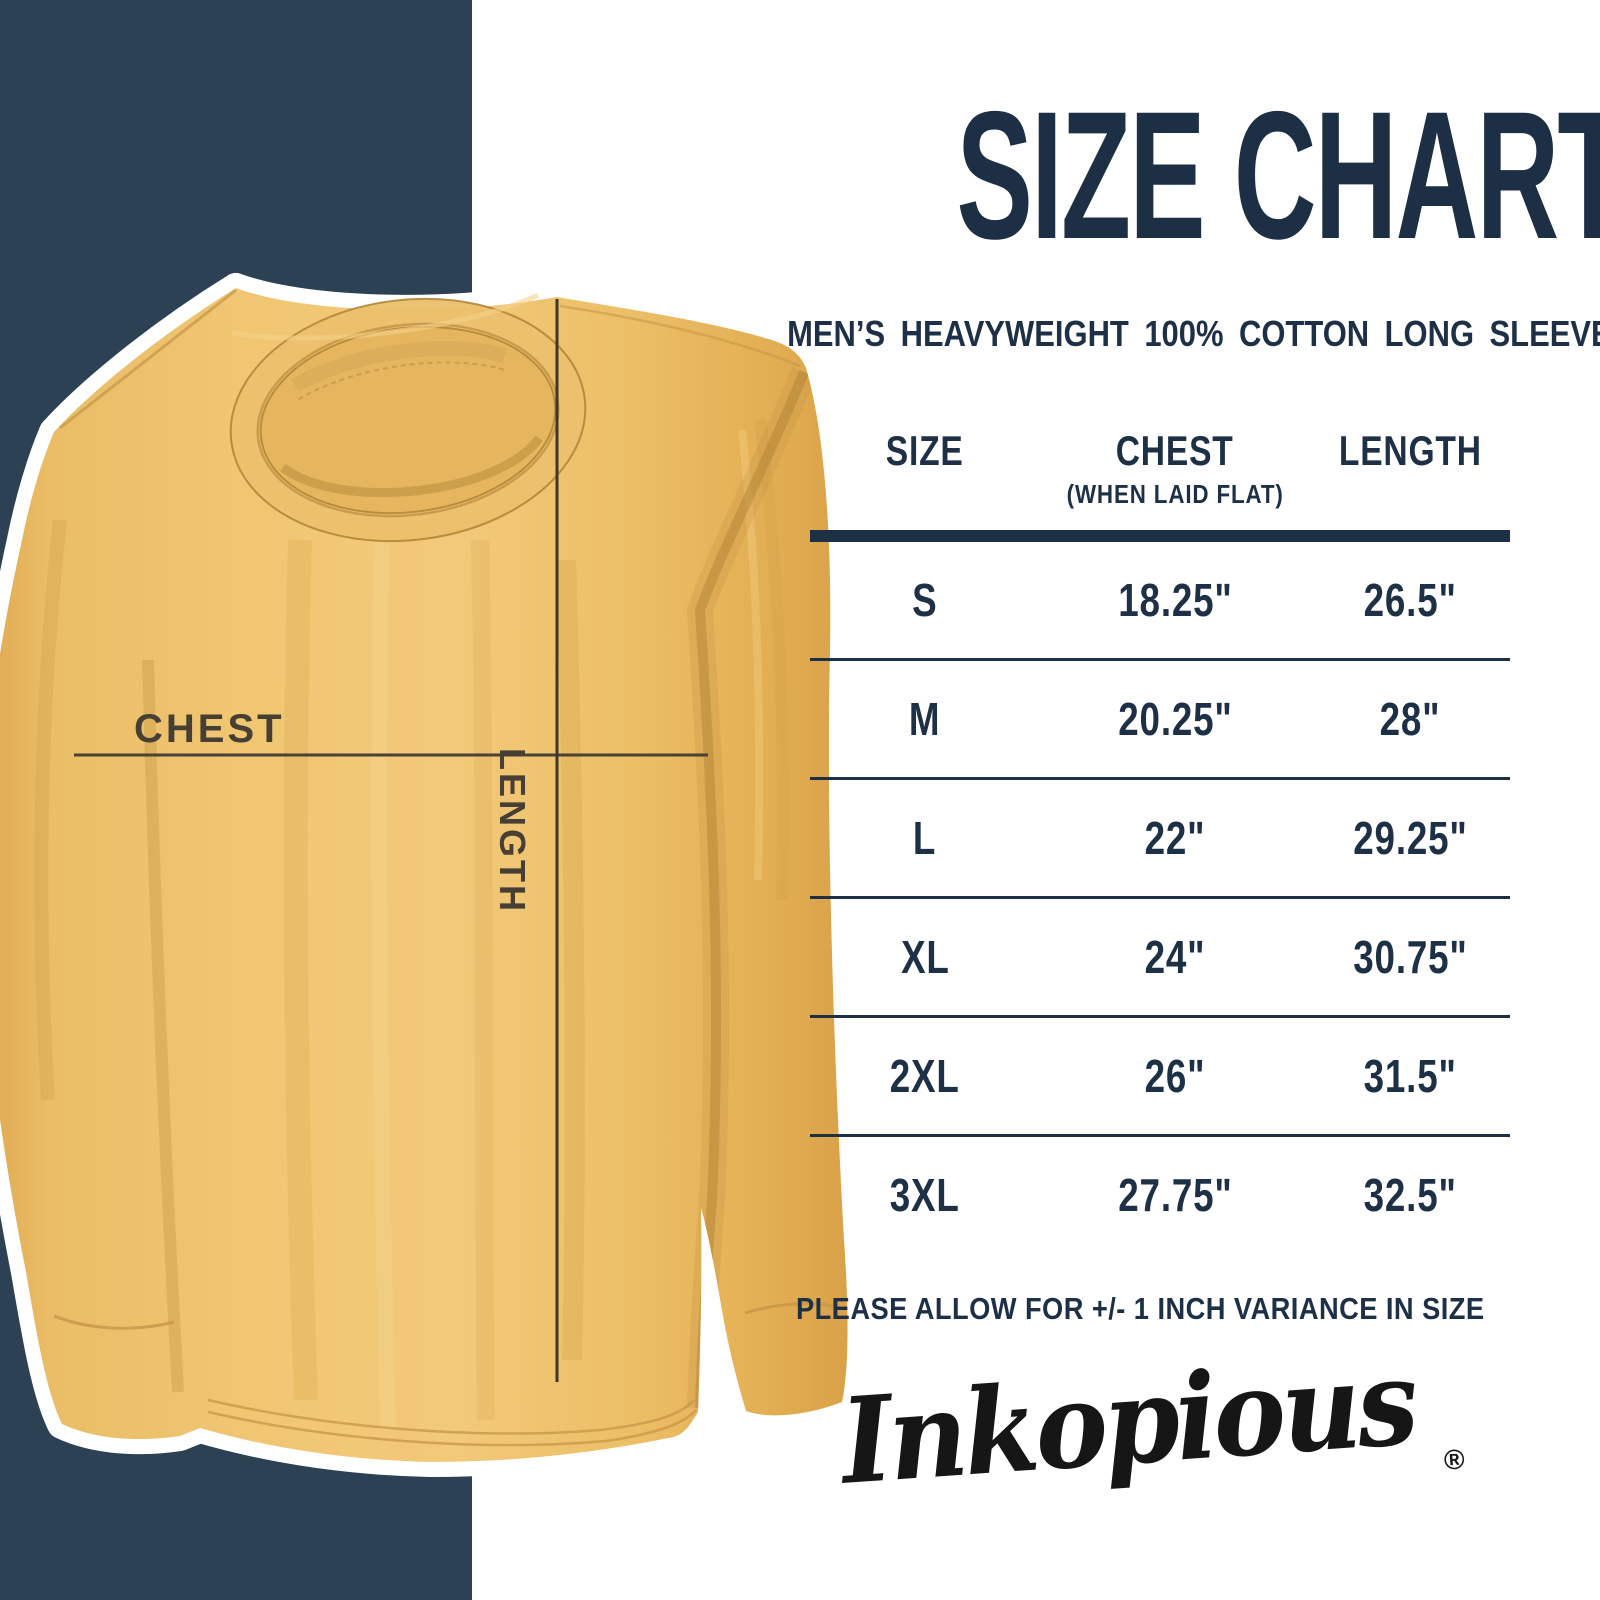 This screenshot has height=1600, width=1600. Describe the element at coordinates (1175, 494) in the screenshot. I see `chest-subnote: (WHEN LAID FLAT)` at that location.